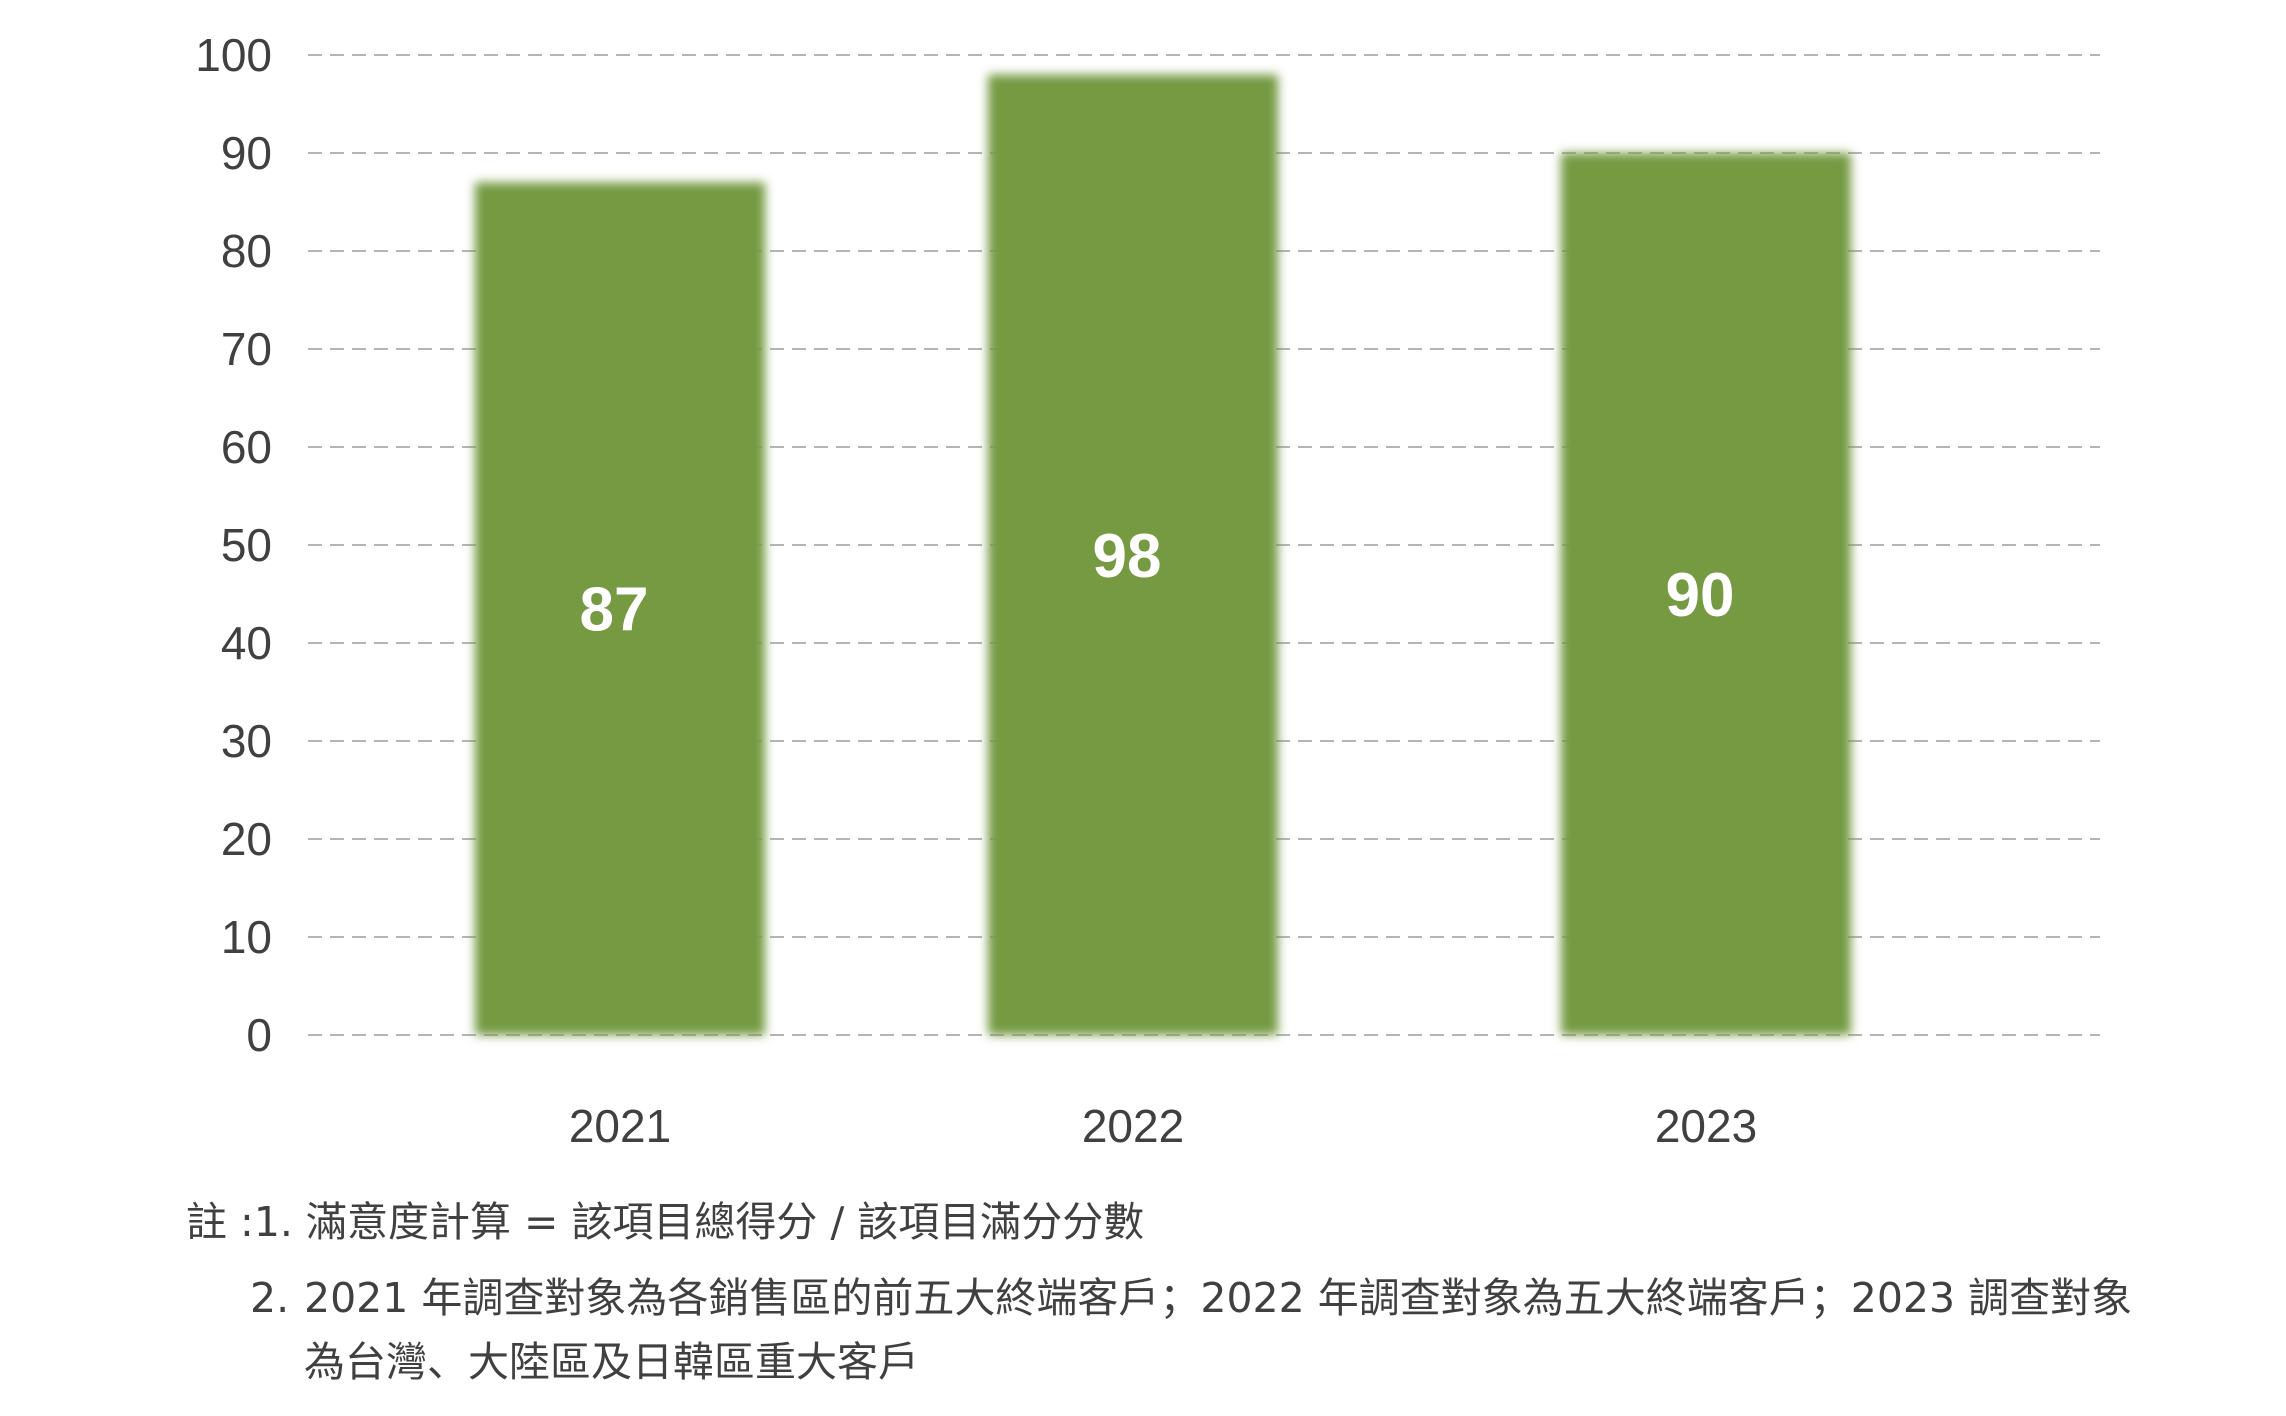 The height and width of the screenshot is (1416, 2286). Describe the element at coordinates (259, 1035) in the screenshot. I see `y-tick-label: 0` at that location.